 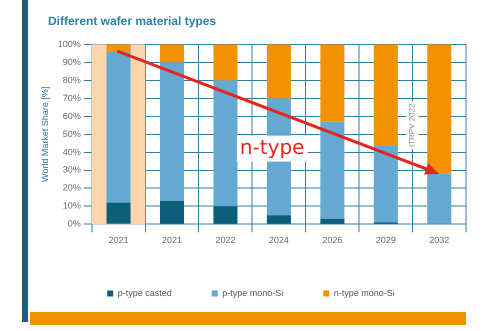 What do you see at coordinates (71, 169) in the screenshot?
I see `y-tick-label: 30%` at bounding box center [71, 169].